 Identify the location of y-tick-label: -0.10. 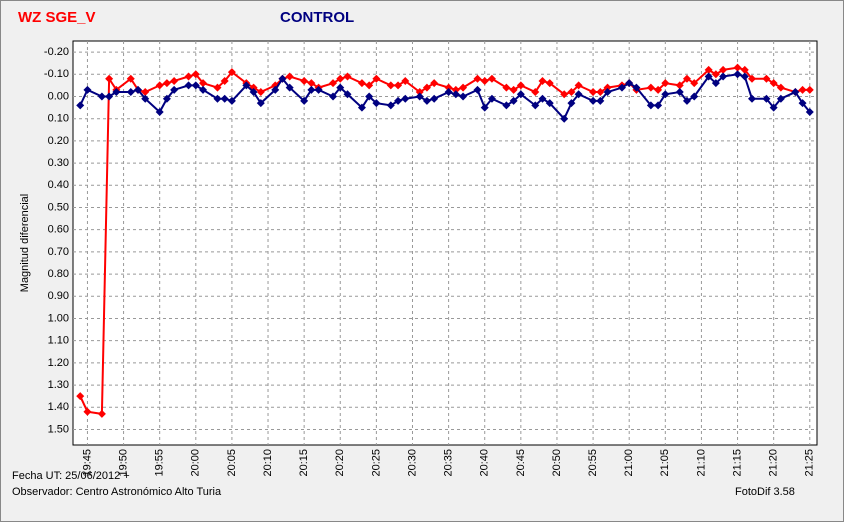
(56, 74).